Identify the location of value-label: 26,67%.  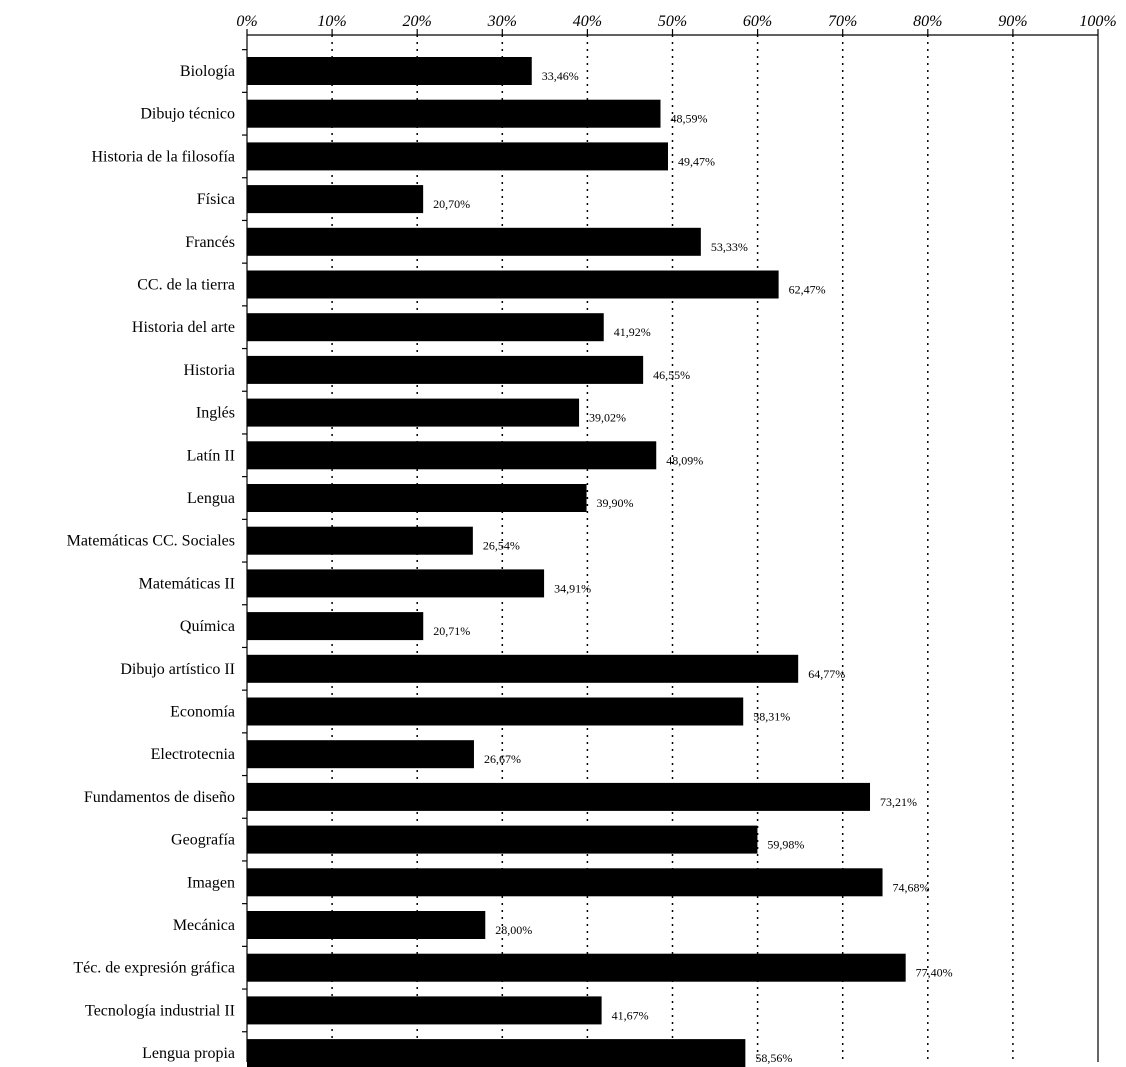
(502, 759).